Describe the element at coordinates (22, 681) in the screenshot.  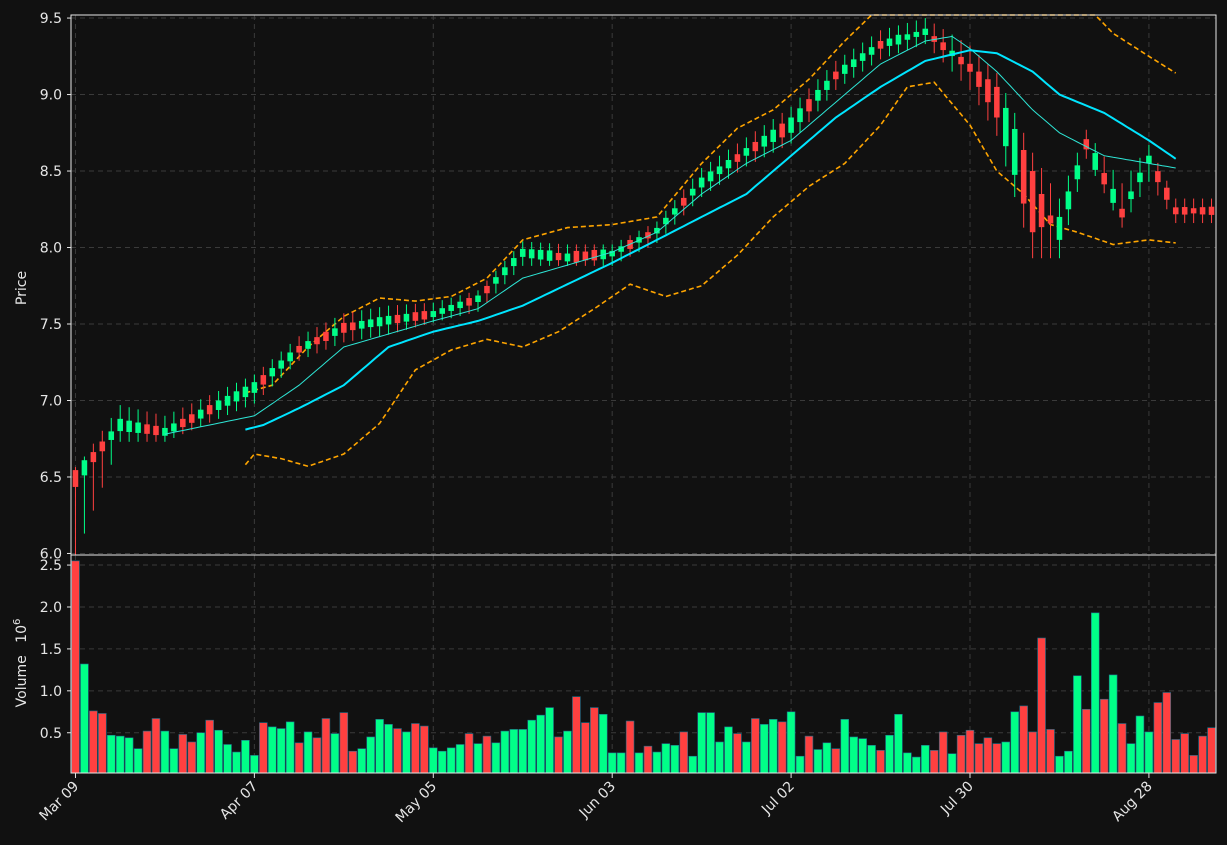
I see `volume-label-text: Volume` at that location.